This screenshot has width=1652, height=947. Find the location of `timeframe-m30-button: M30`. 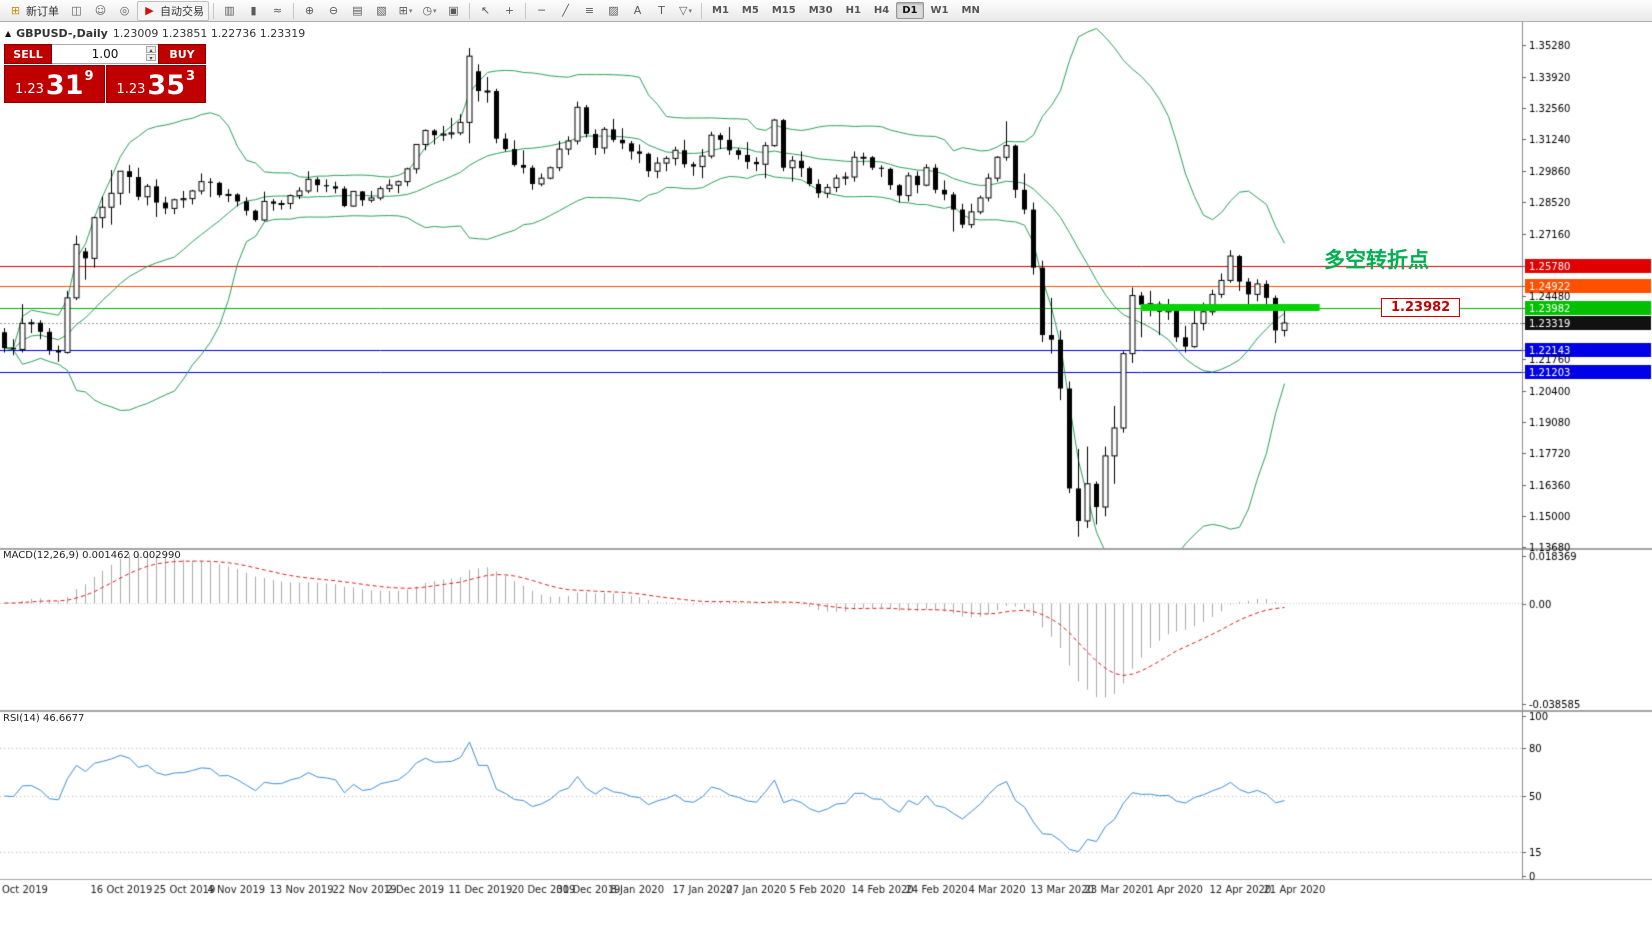

timeframe-m30-button: M30 is located at coordinates (820, 10).